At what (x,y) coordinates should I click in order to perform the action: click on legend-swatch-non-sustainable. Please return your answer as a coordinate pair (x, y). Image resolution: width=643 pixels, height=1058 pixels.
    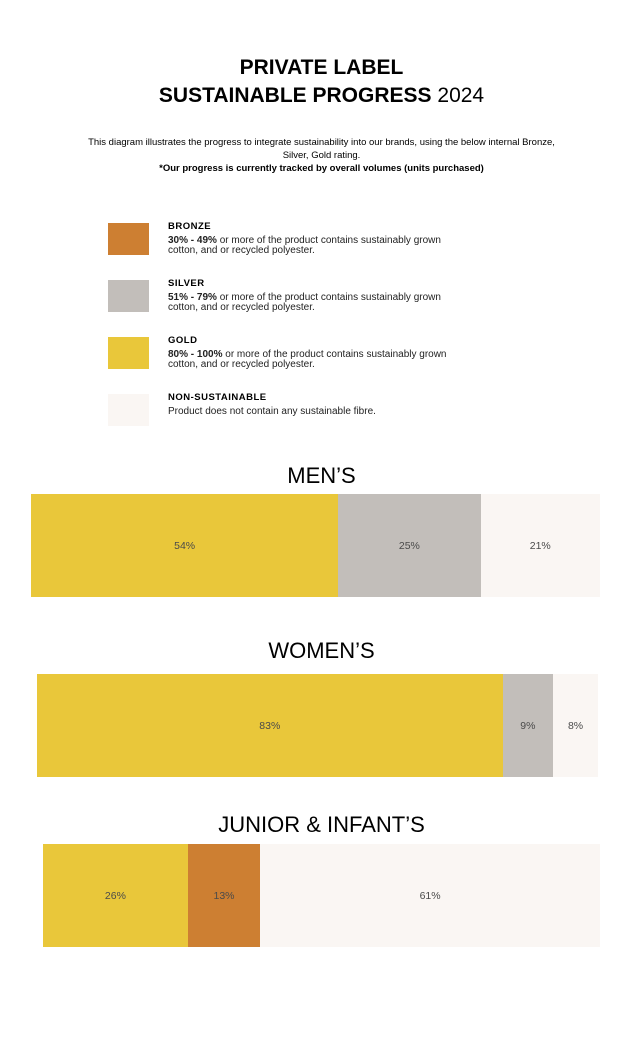
    Looking at the image, I should click on (128, 410).